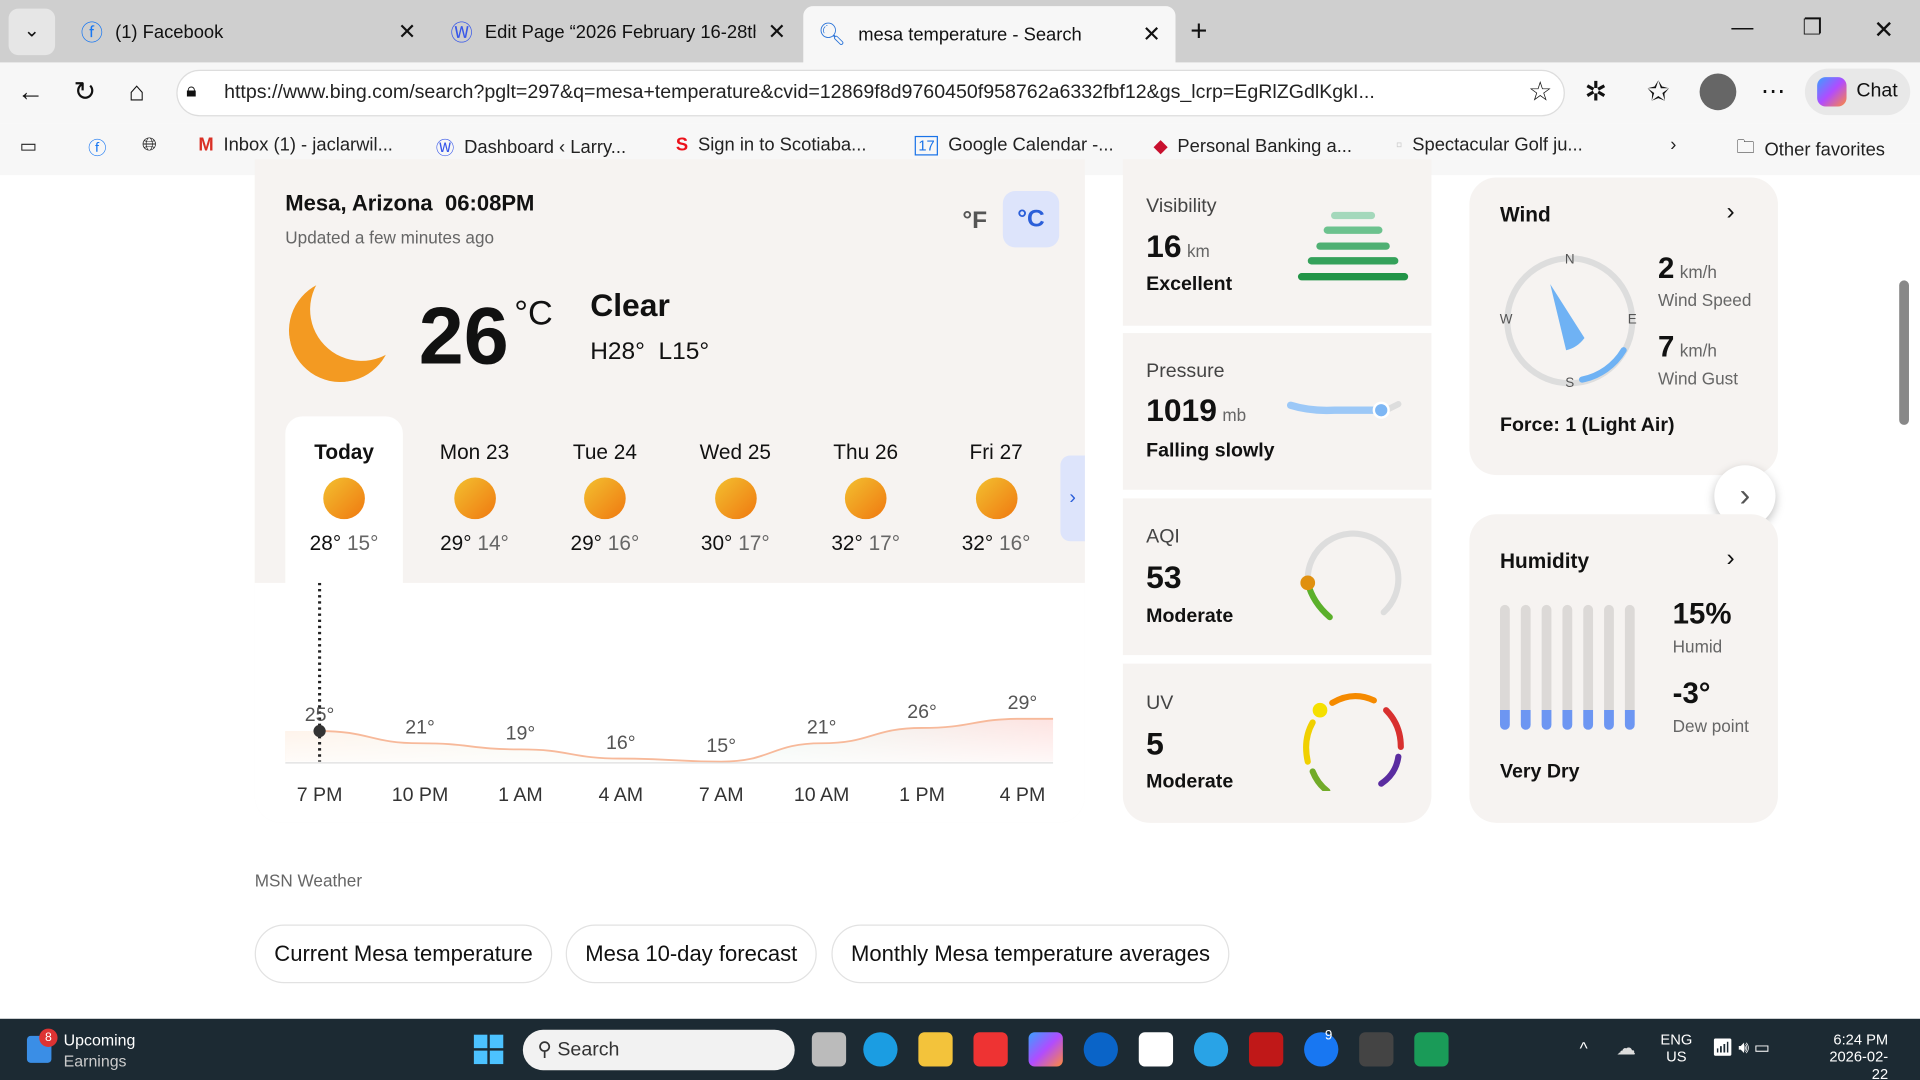 The width and height of the screenshot is (1920, 1080). I want to click on back-button: ←, so click(31, 91).